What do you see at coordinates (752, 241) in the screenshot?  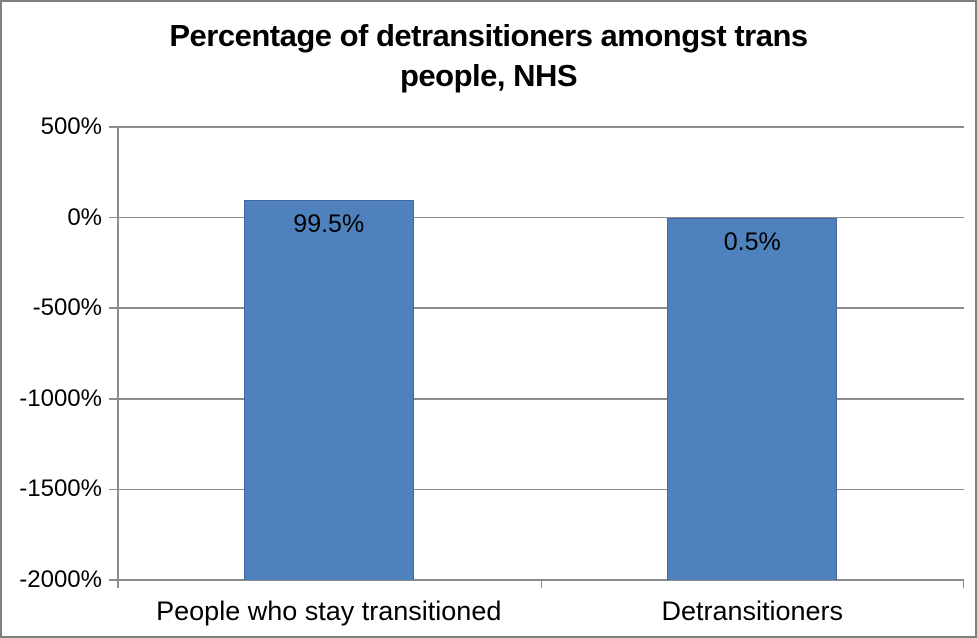 I see `data-label-2: 0.5%` at bounding box center [752, 241].